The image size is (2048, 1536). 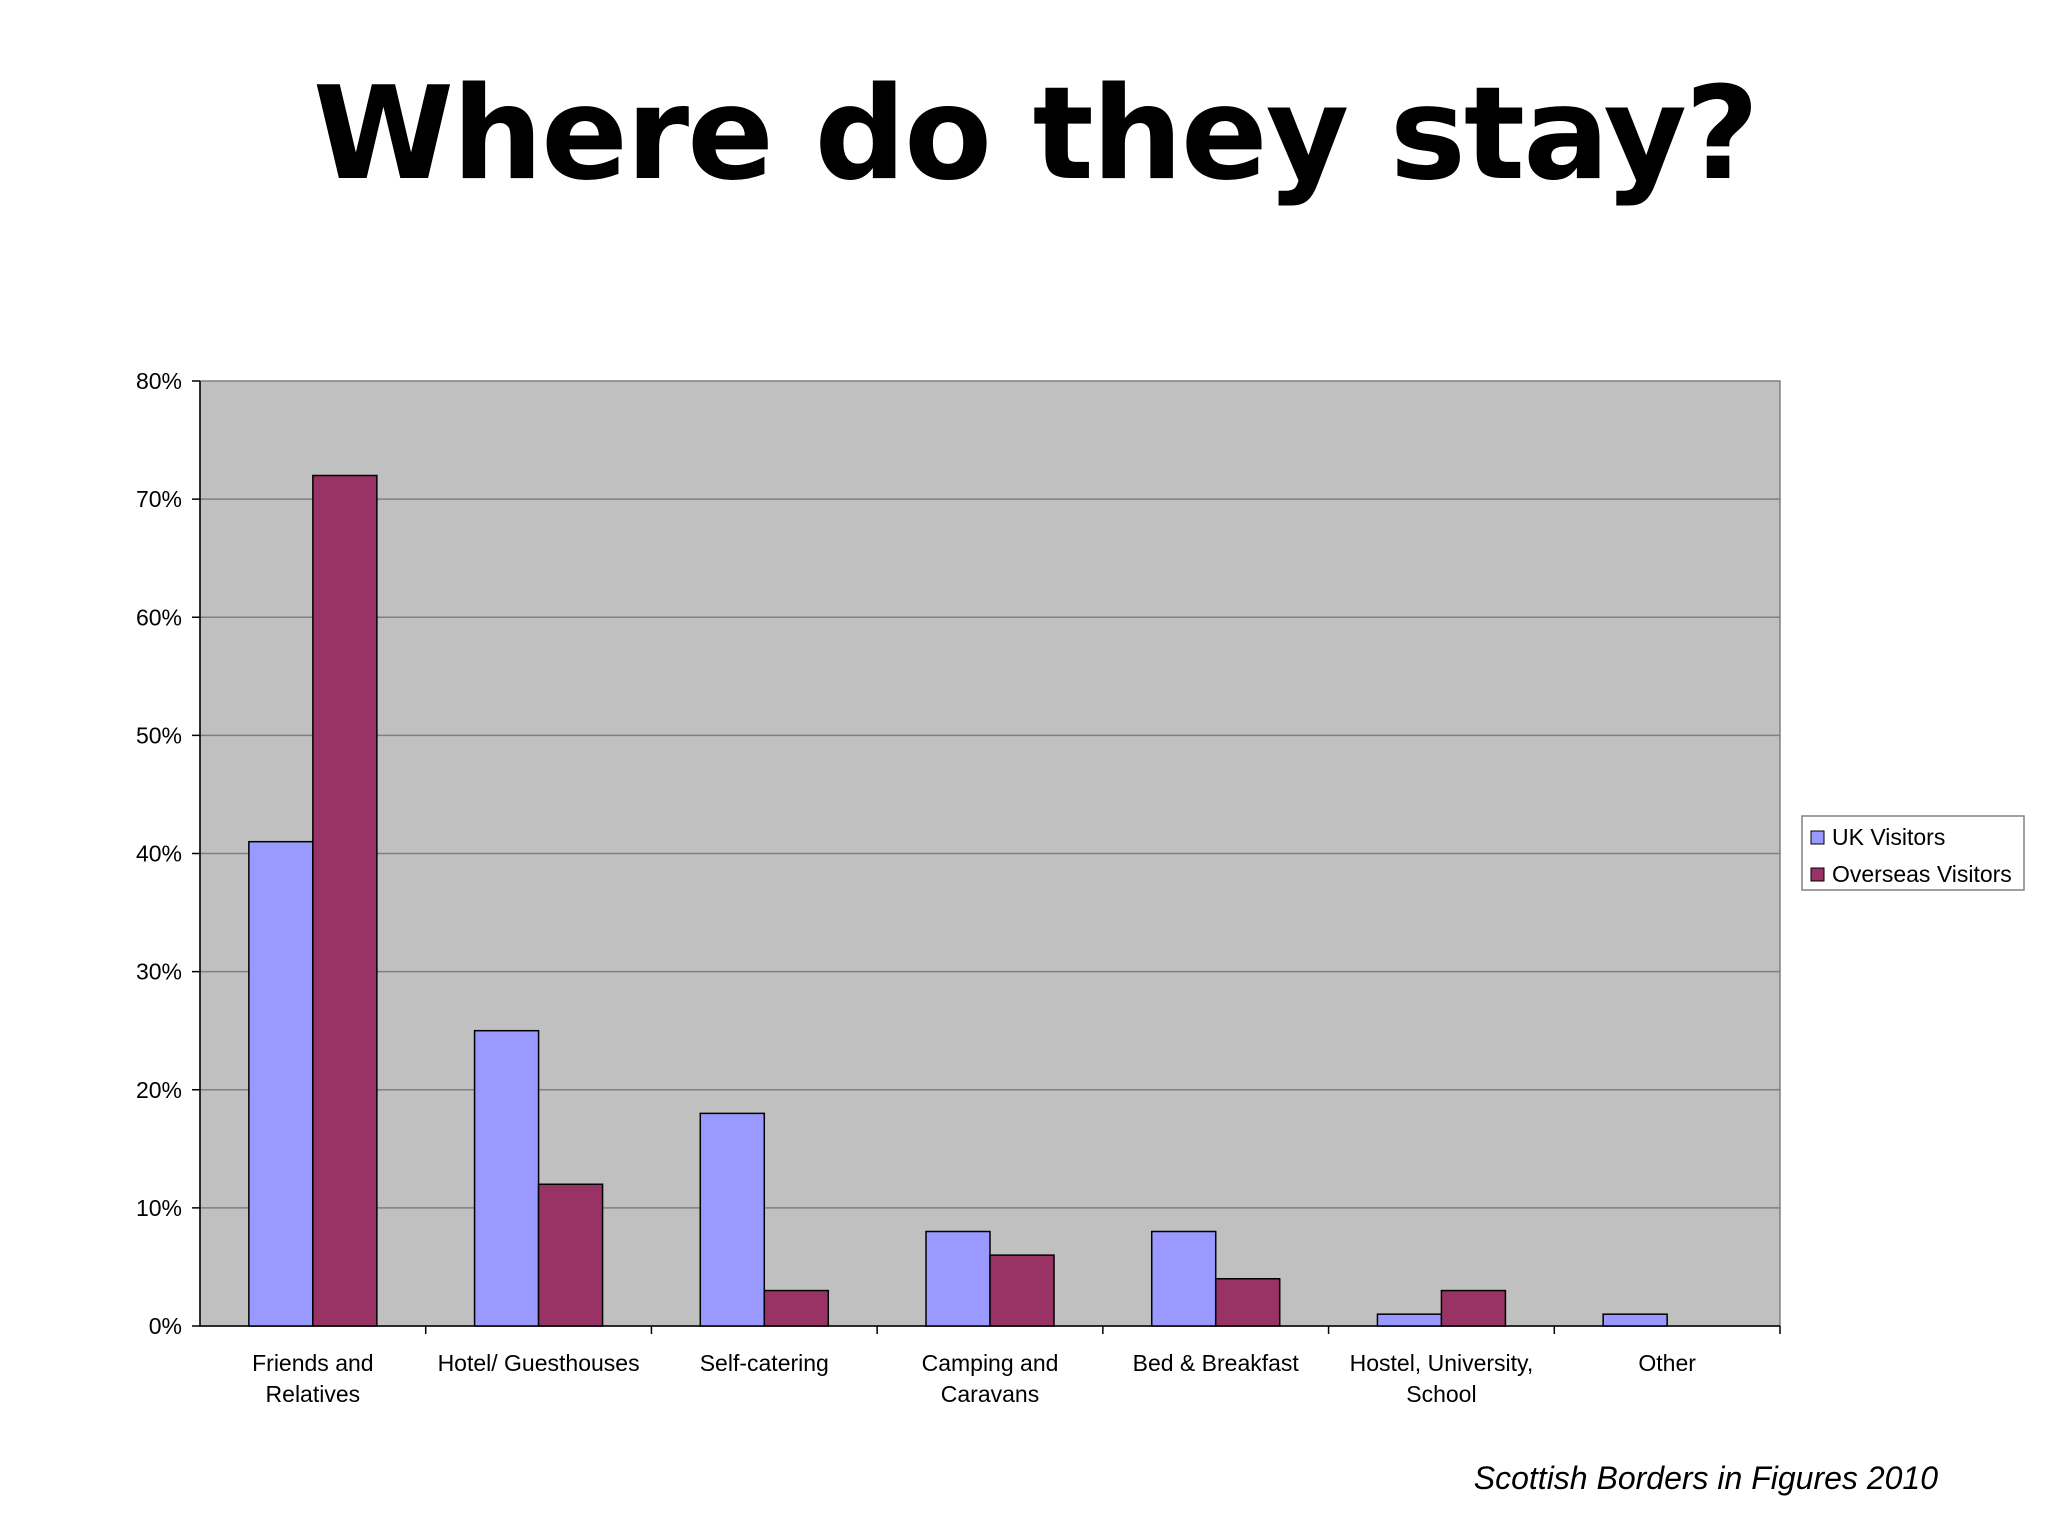 I want to click on y-tick-label: 30%, so click(x=159, y=972).